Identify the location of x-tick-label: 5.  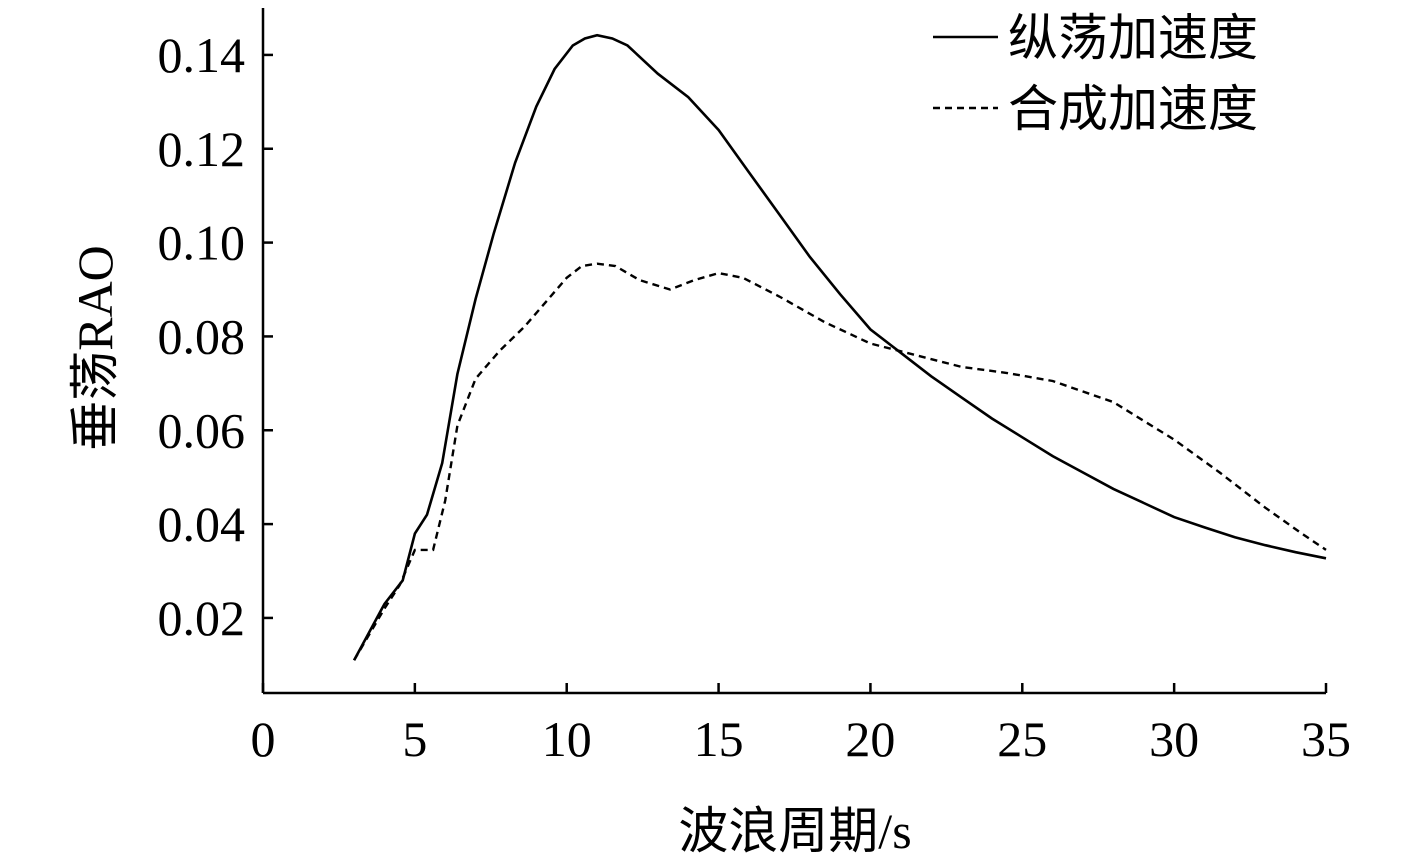
(414, 739).